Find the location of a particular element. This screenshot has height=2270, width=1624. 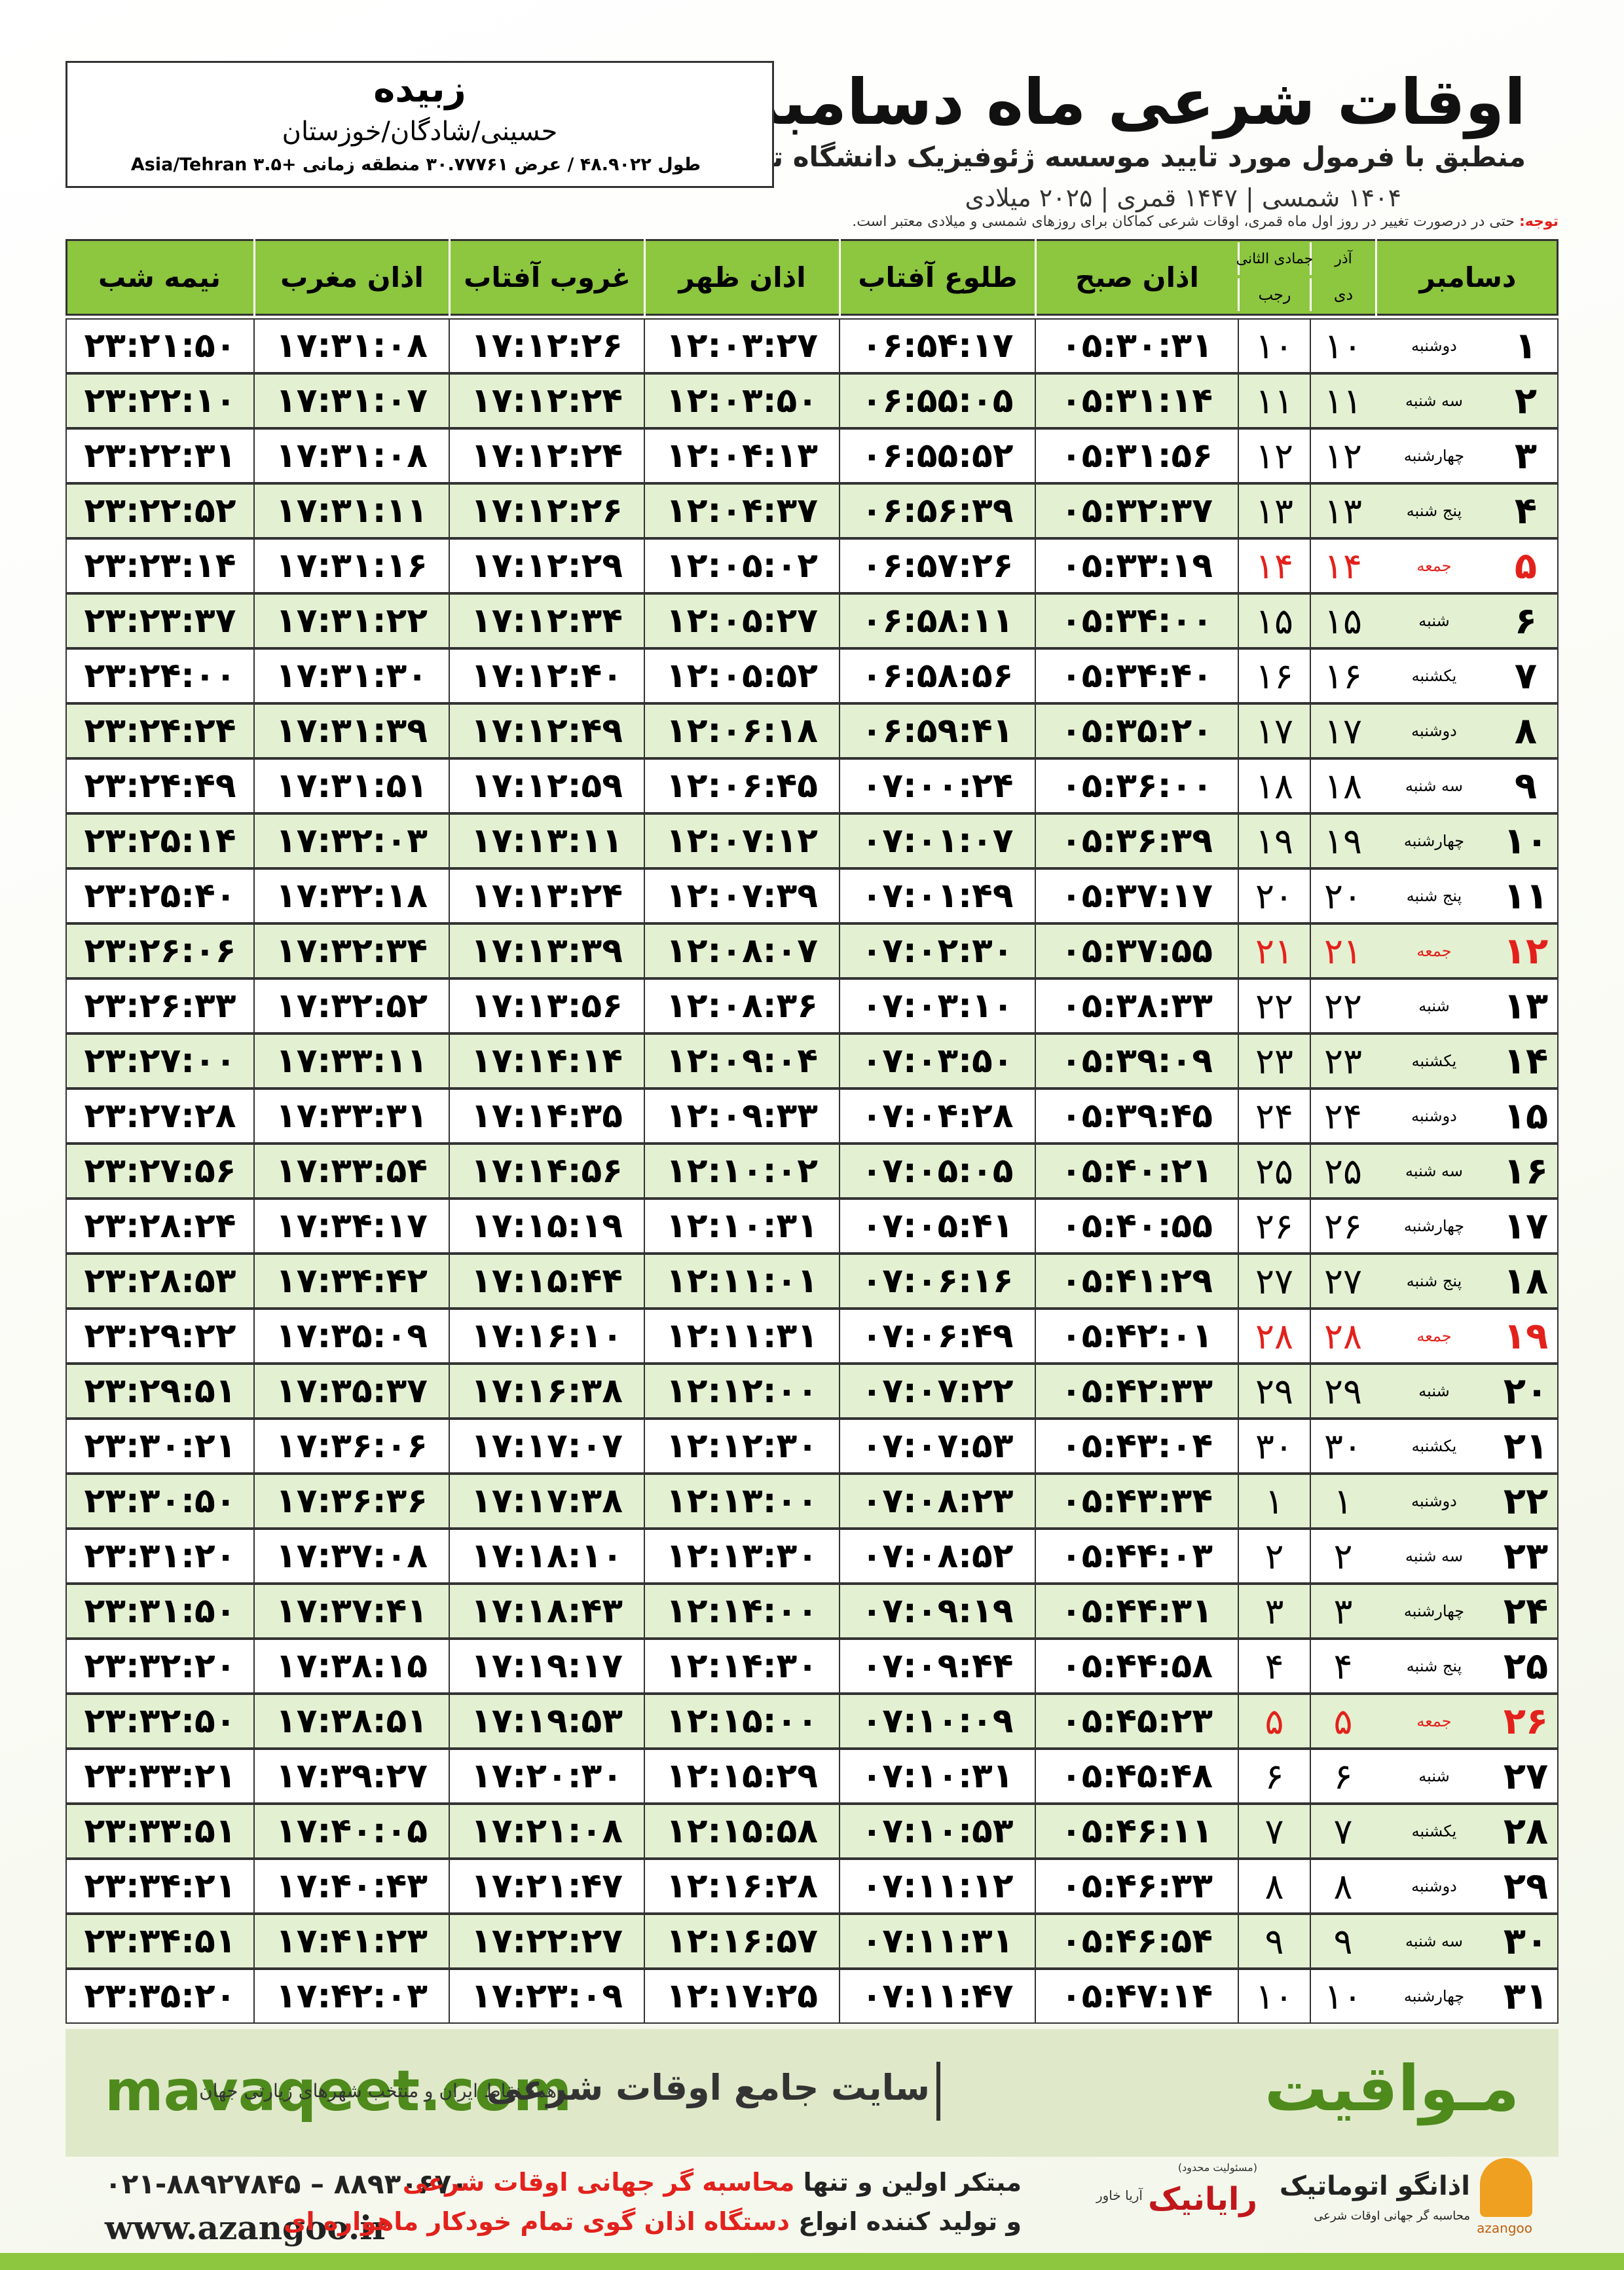

time-cell: ۰۵:۳۸:۳۳ is located at coordinates (1136, 1005).